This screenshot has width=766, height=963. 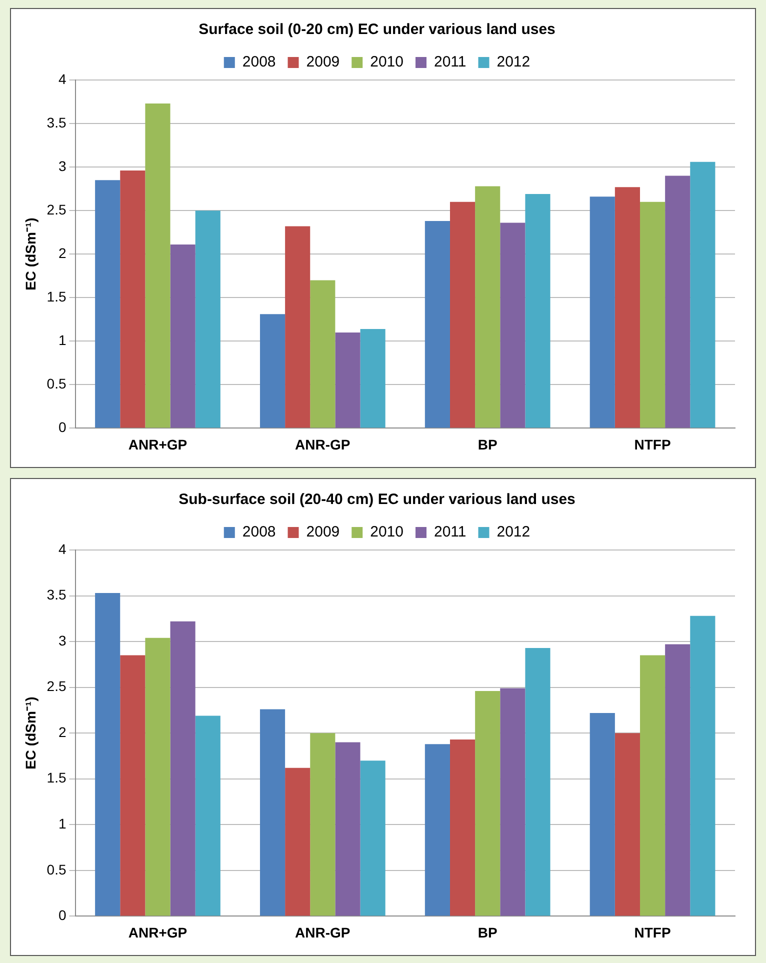 I want to click on chart-title: Surface soil (0-20 cm) EC under various land uses, so click(x=377, y=29).